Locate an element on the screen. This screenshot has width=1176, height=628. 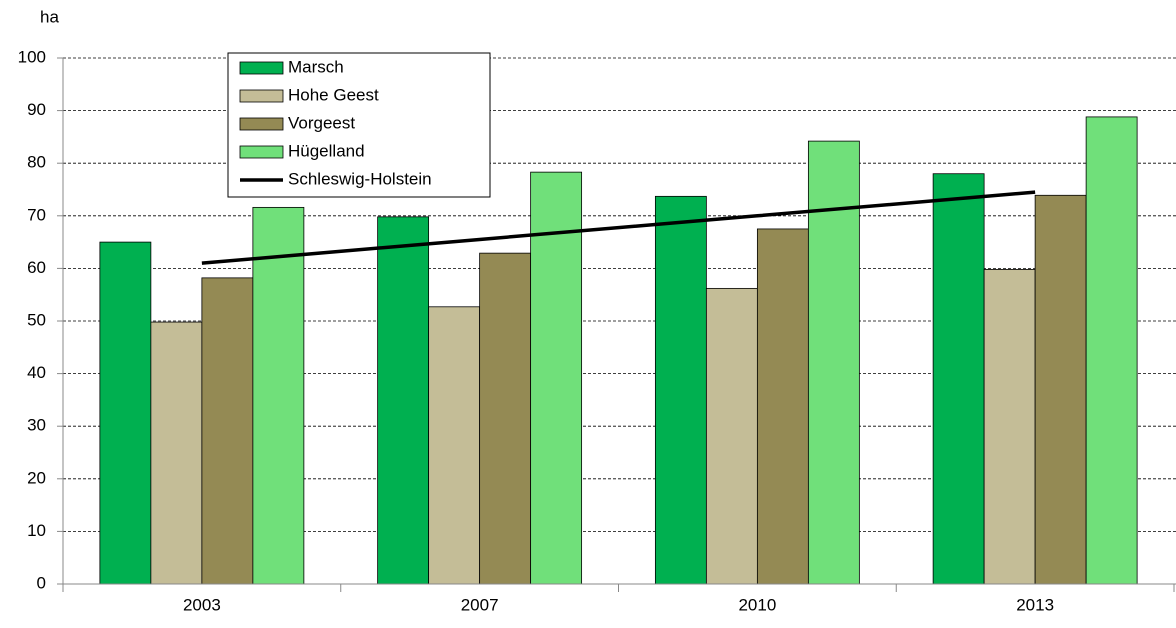
y-tick-label: 30 is located at coordinates (36, 425).